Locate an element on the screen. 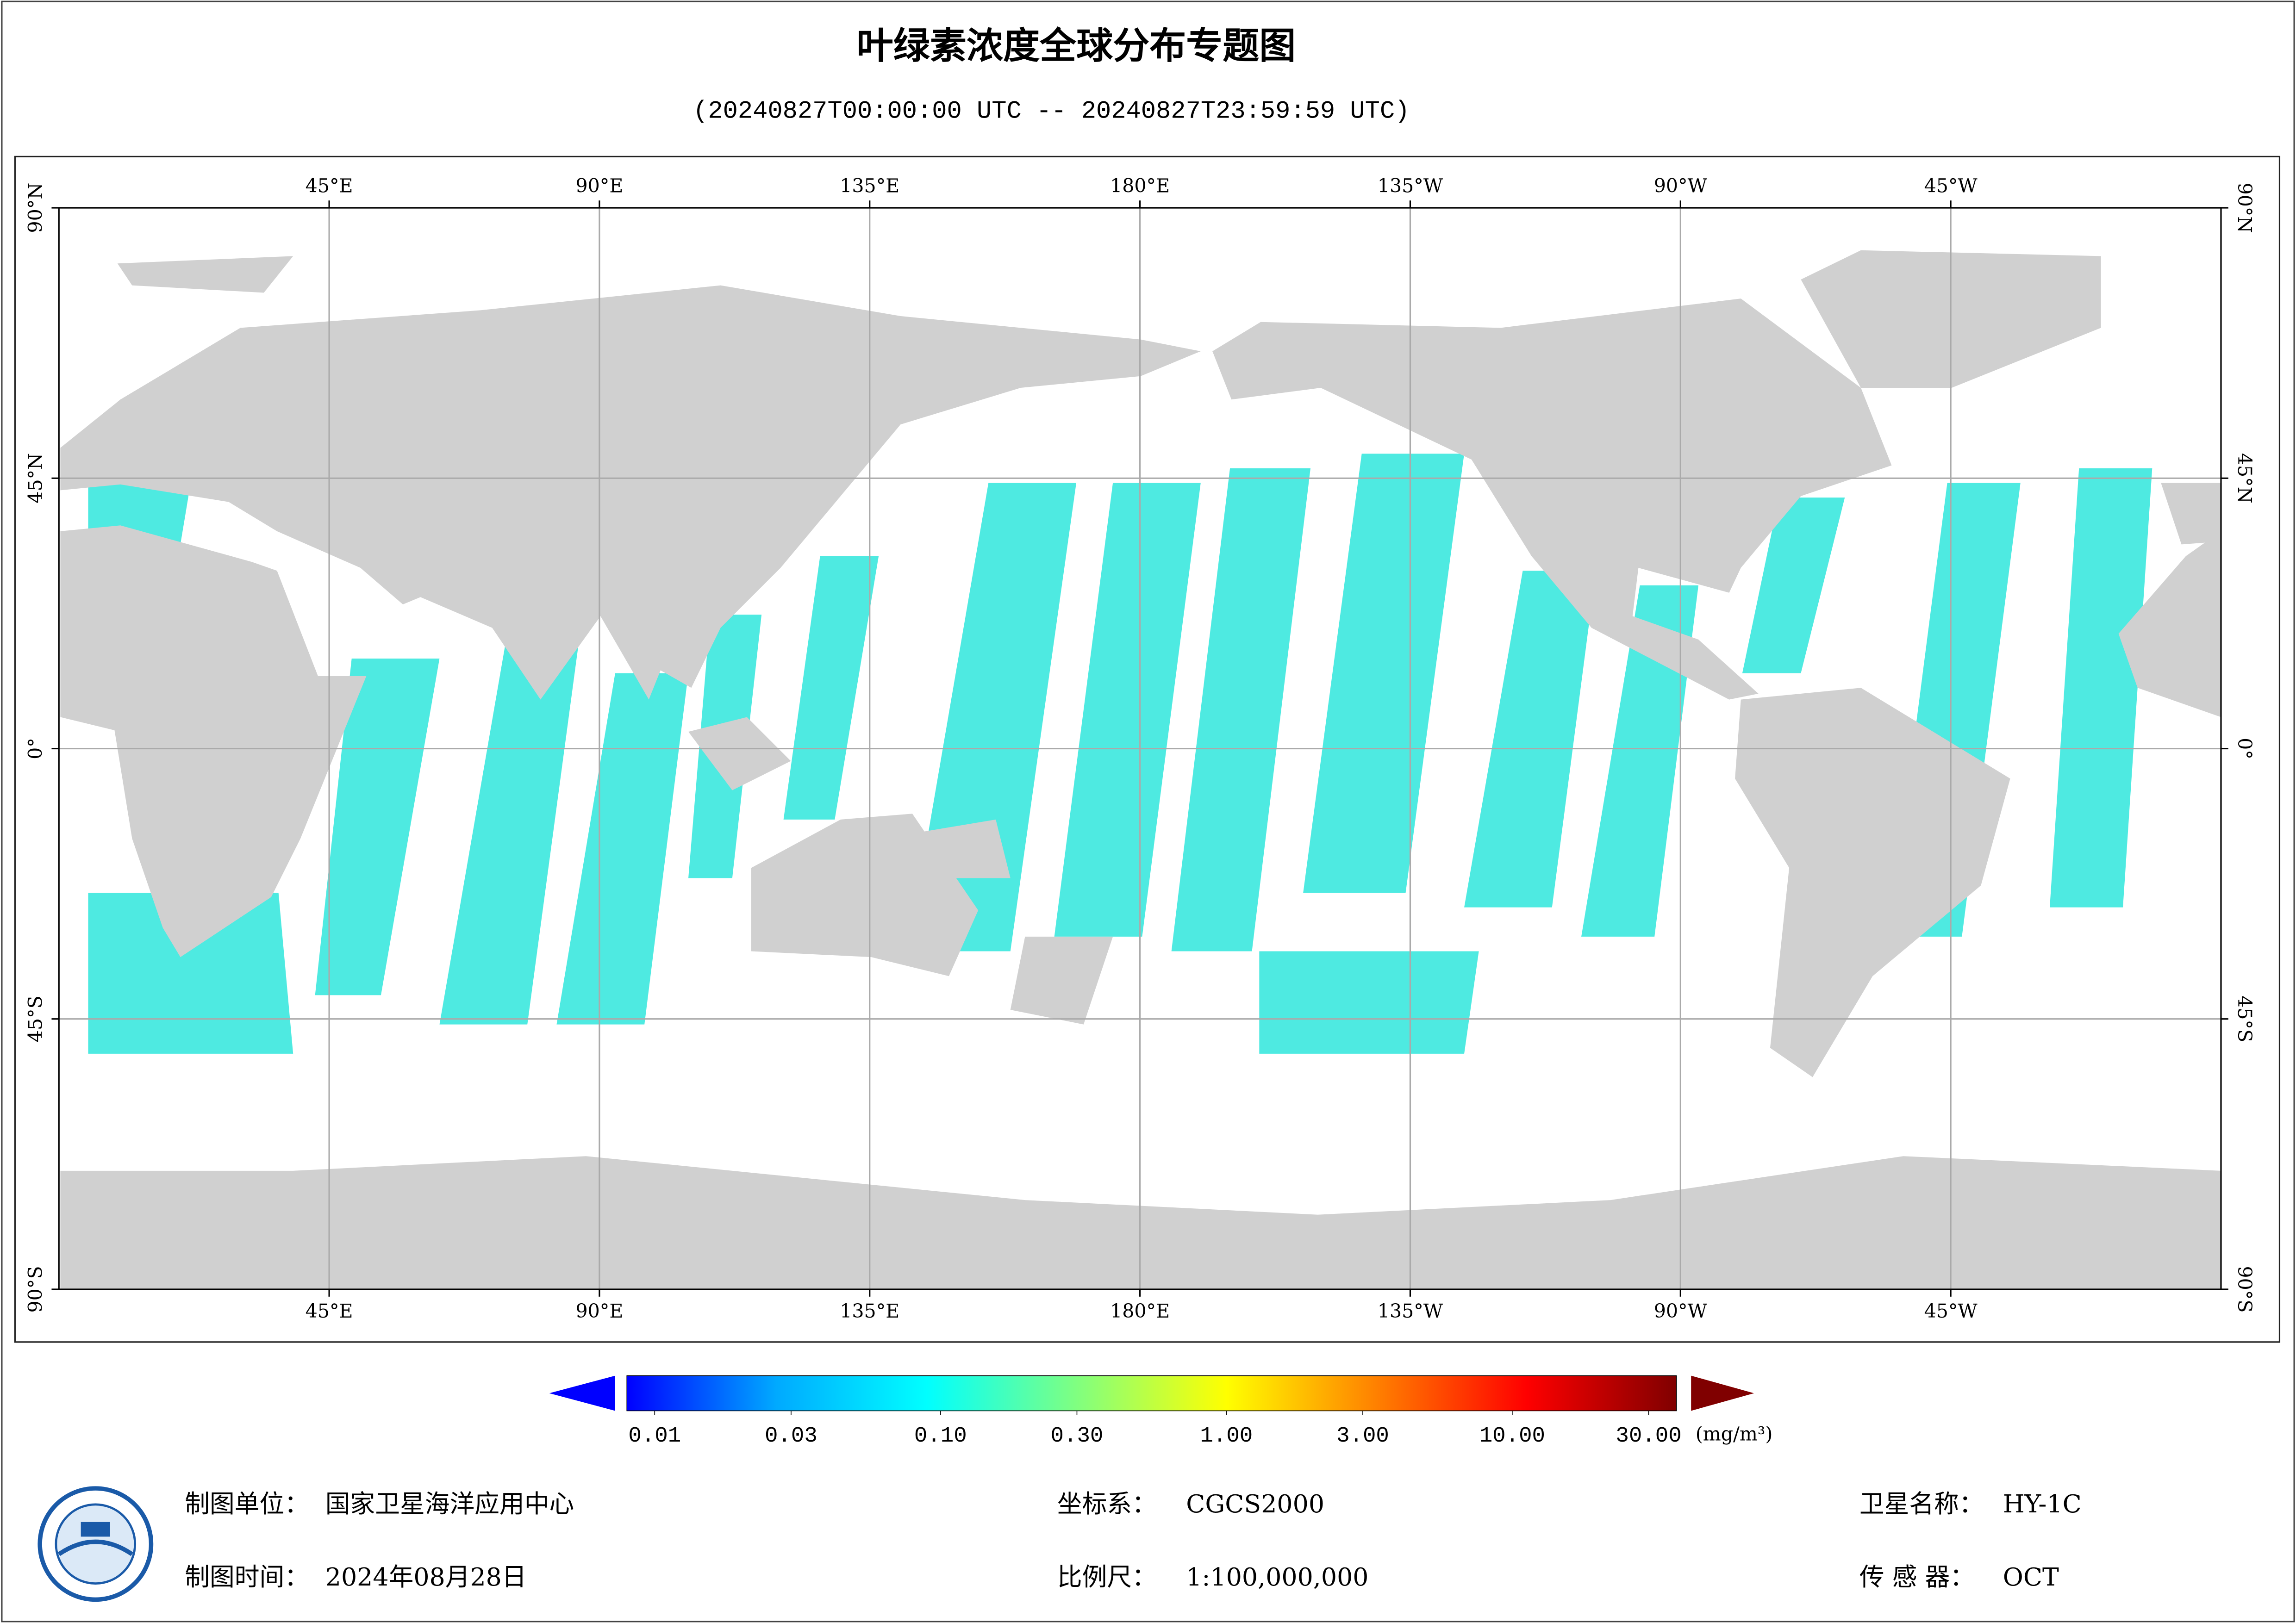  crs: CGCS2000 is located at coordinates (1255, 1503).